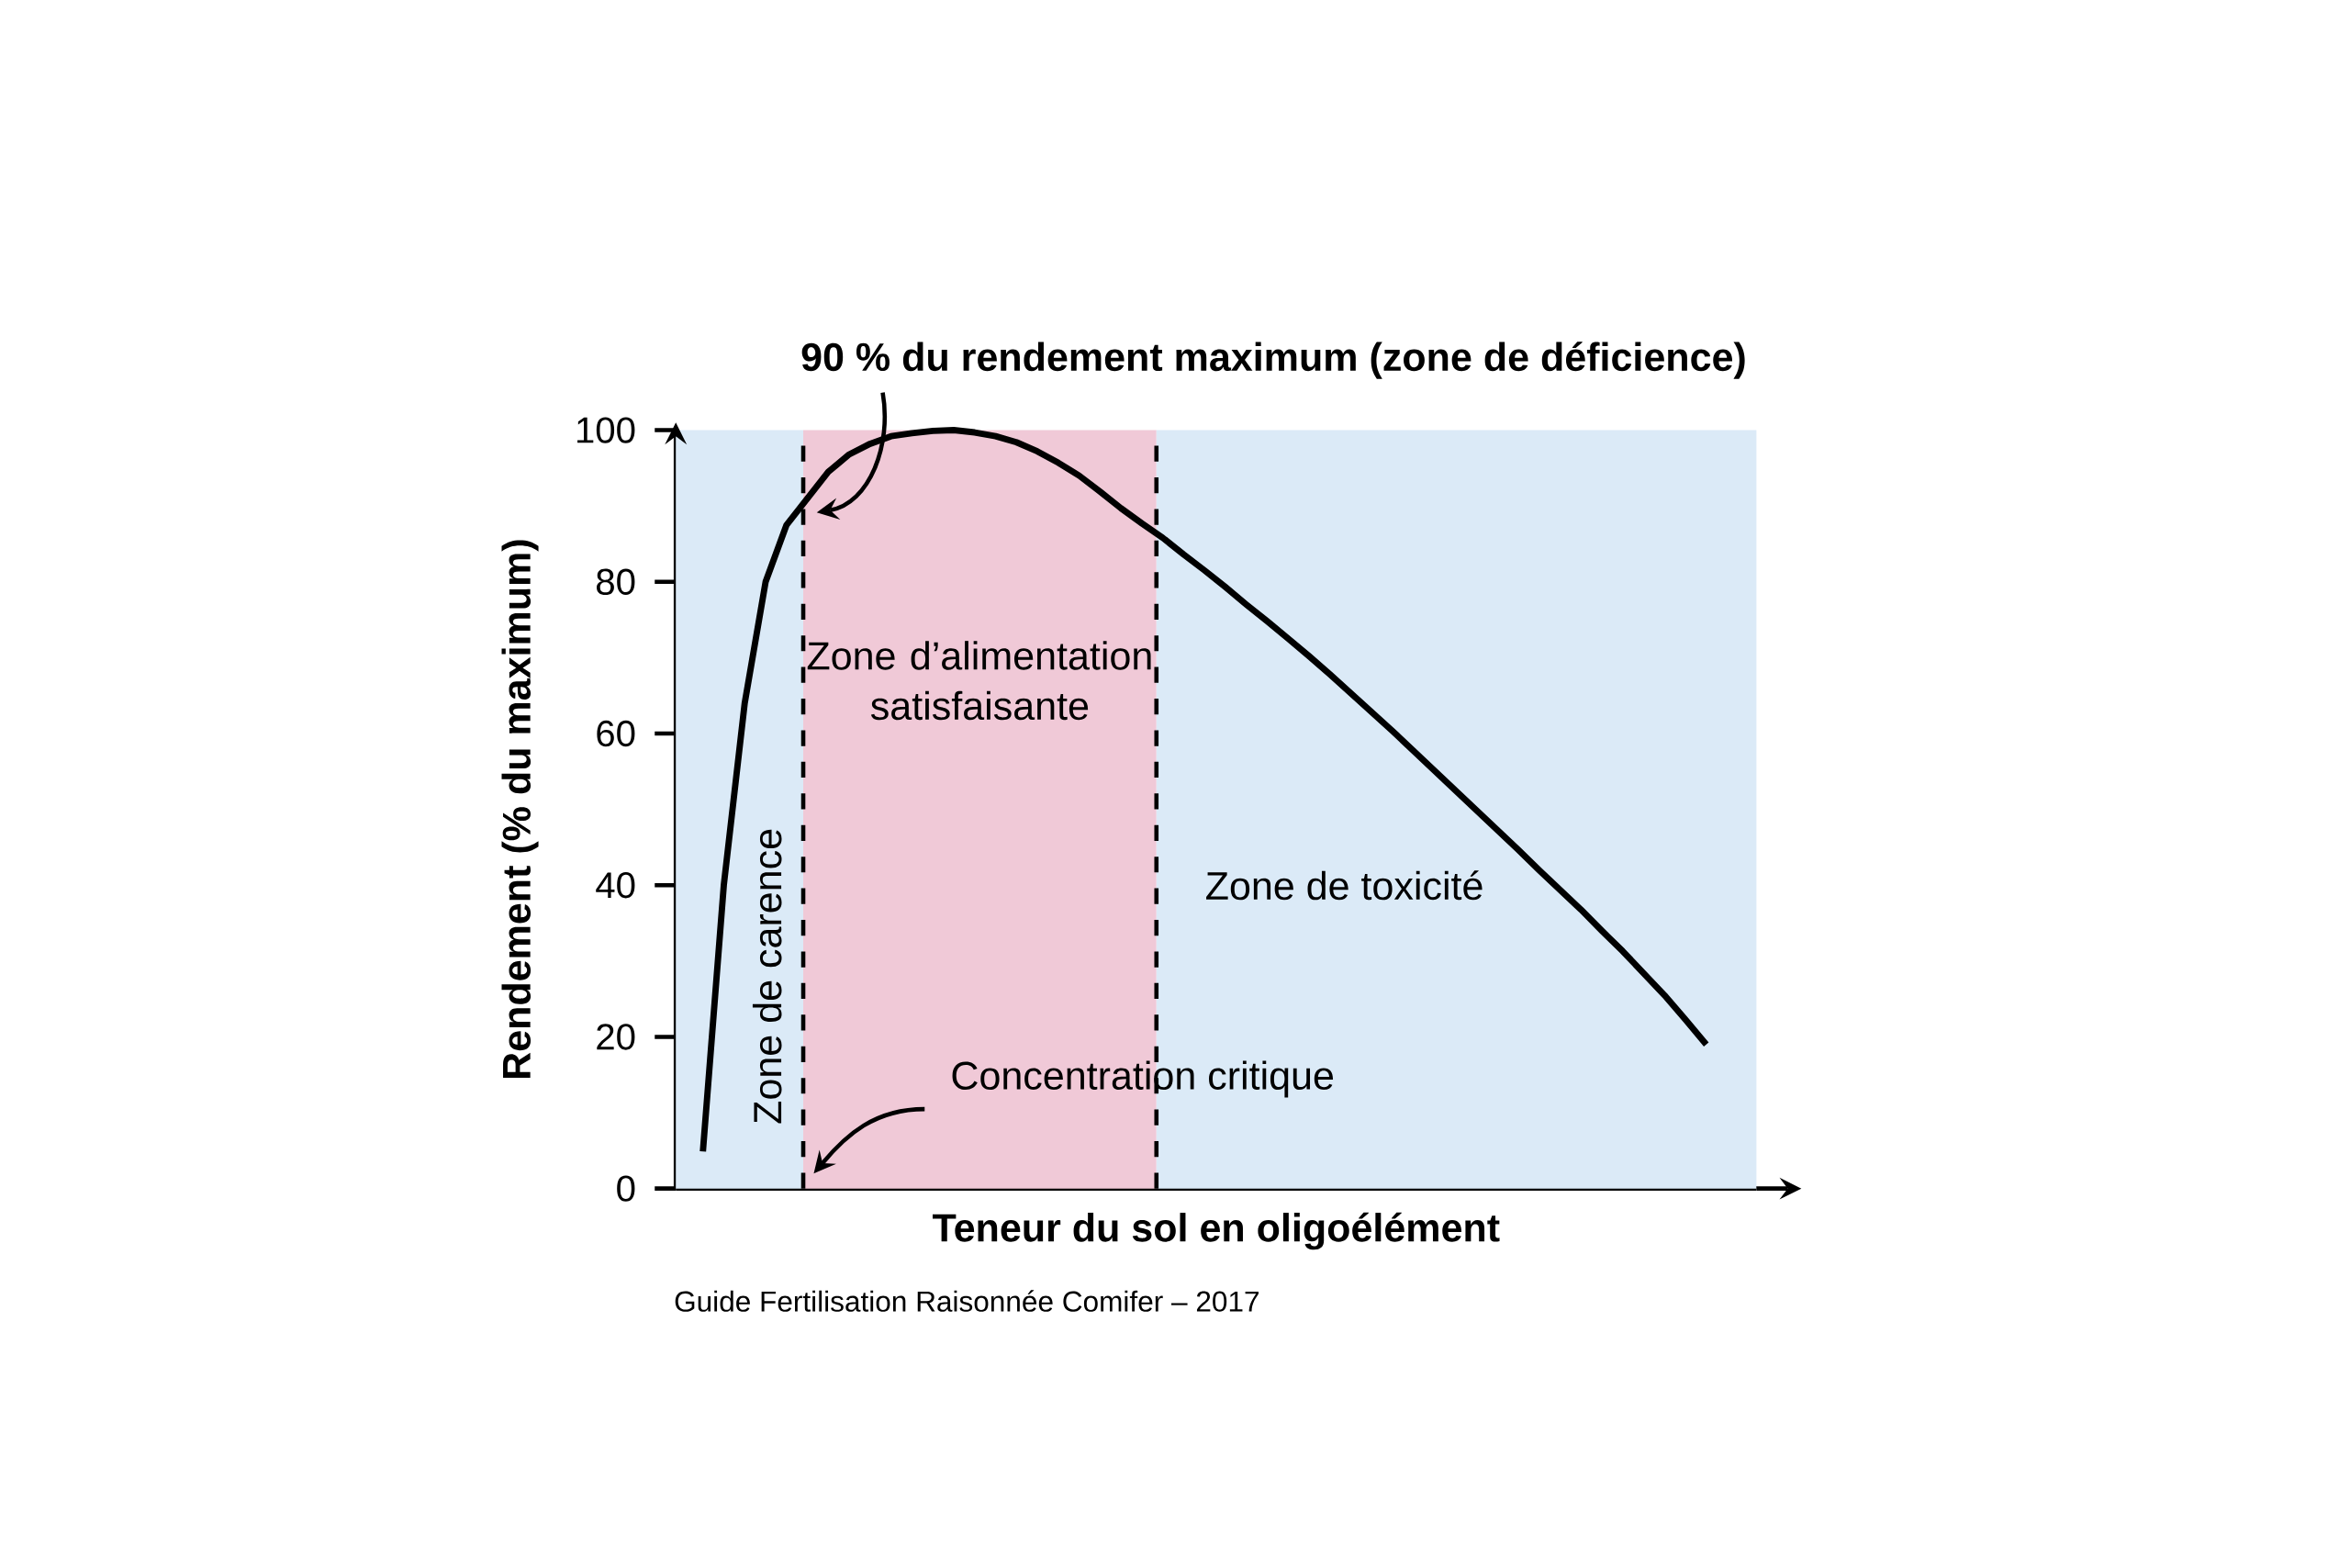 Image resolution: width=2350 pixels, height=1568 pixels. What do you see at coordinates (520, 809) in the screenshot?
I see `y-axis-title: Rendement (% du maximum)` at bounding box center [520, 809].